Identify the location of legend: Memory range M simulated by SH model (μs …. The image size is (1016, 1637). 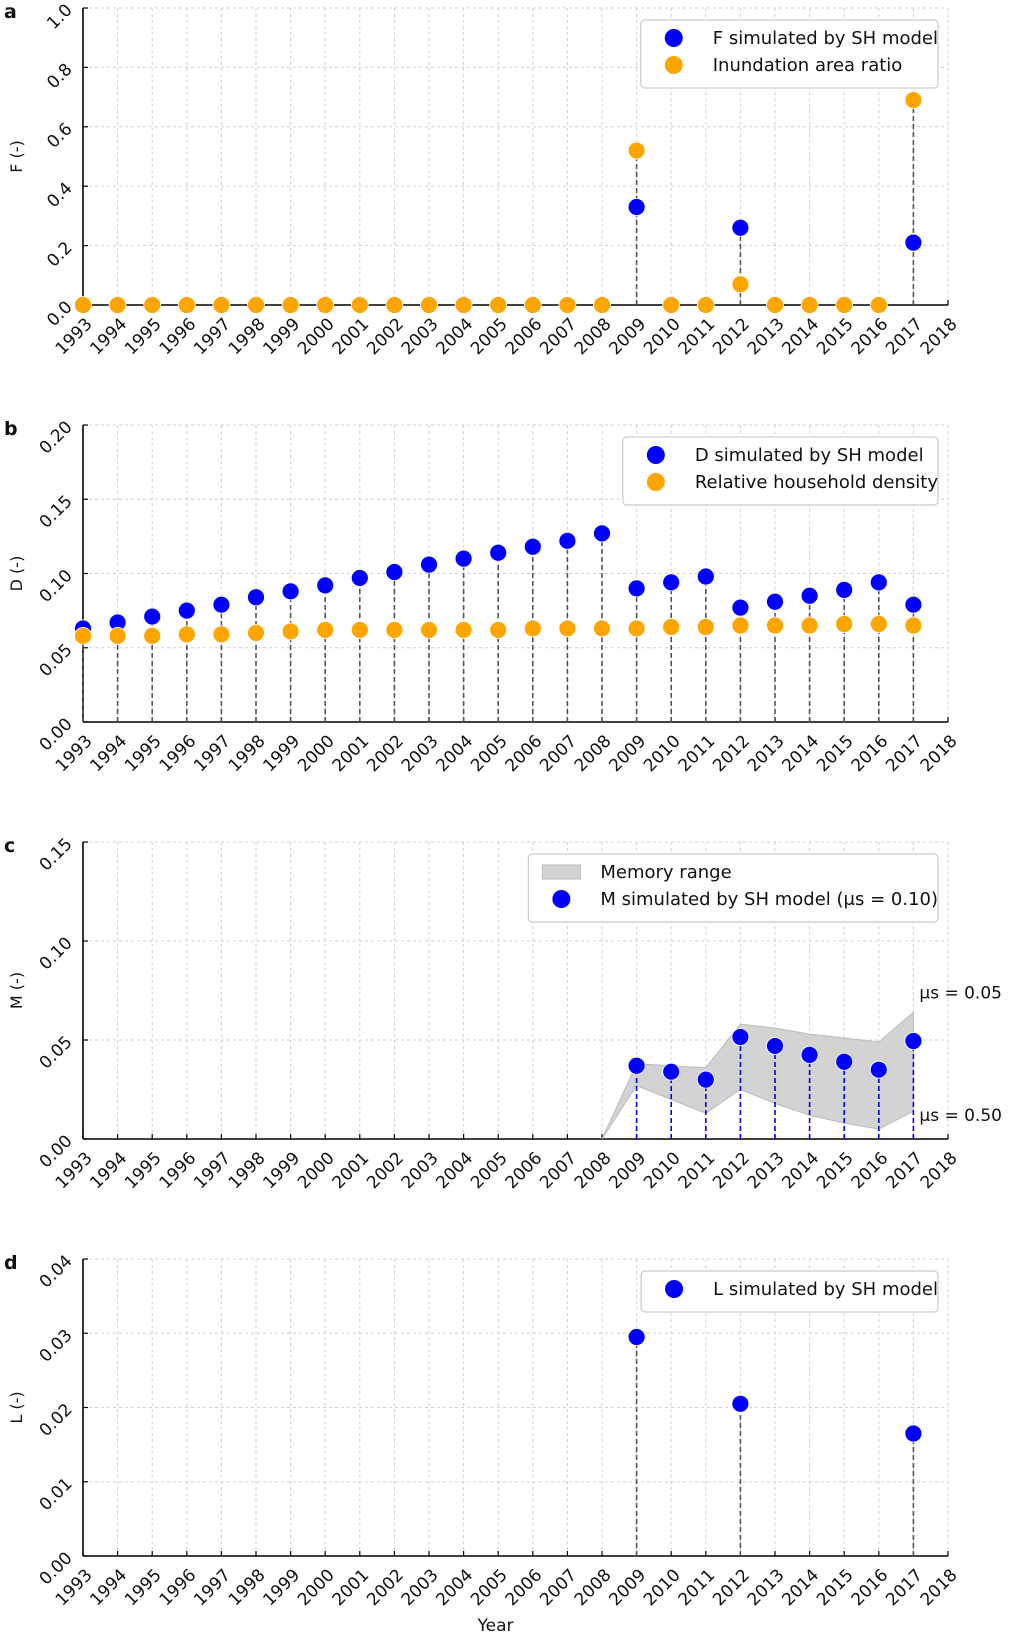
(733, 888).